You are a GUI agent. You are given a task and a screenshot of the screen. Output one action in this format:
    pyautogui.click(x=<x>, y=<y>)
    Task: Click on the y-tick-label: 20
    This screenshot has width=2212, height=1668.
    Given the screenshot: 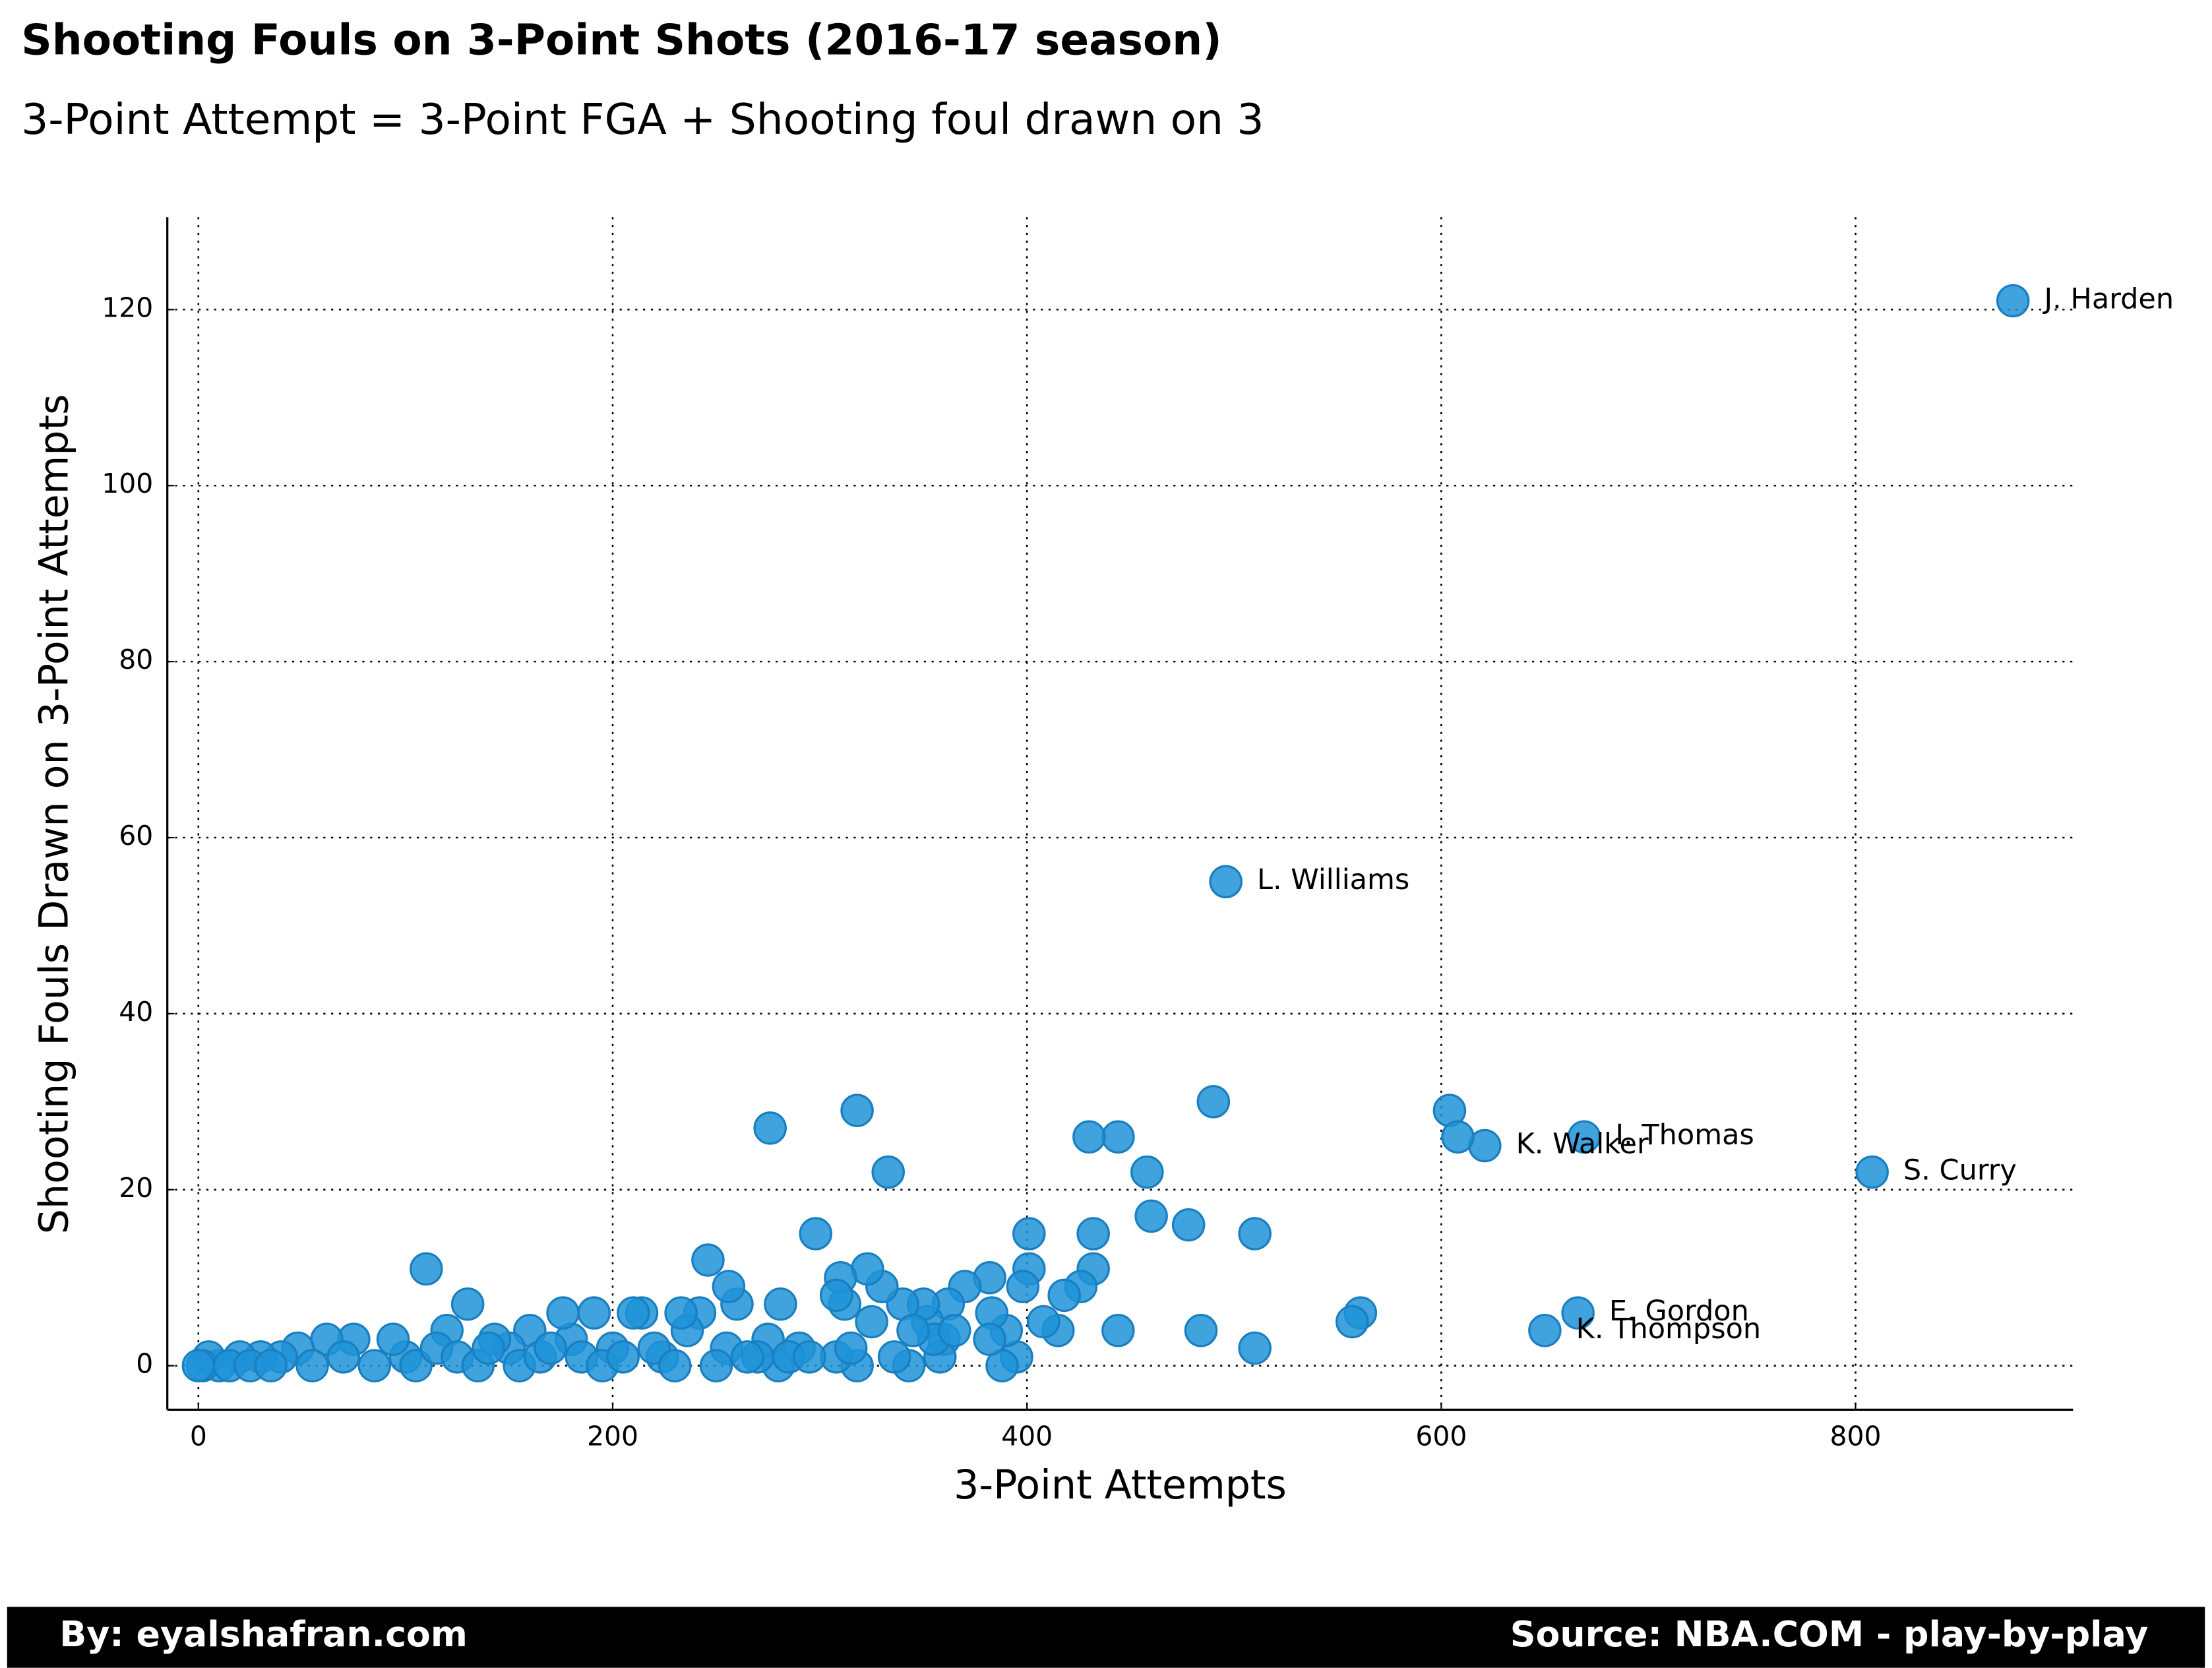 What is the action you would take?
    pyautogui.click(x=136, y=1188)
    